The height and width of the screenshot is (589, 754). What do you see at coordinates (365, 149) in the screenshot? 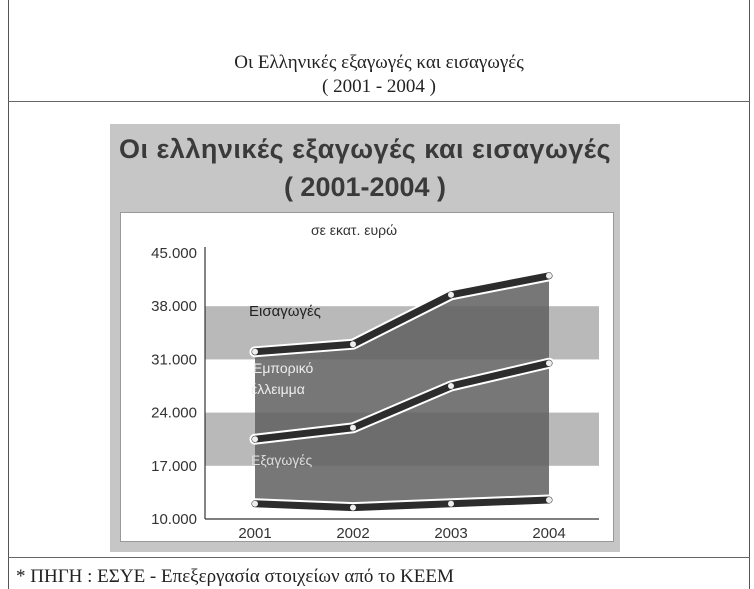
I see `chart-title: Οι ελληνικές εξαγωγές και εισαγωγές` at bounding box center [365, 149].